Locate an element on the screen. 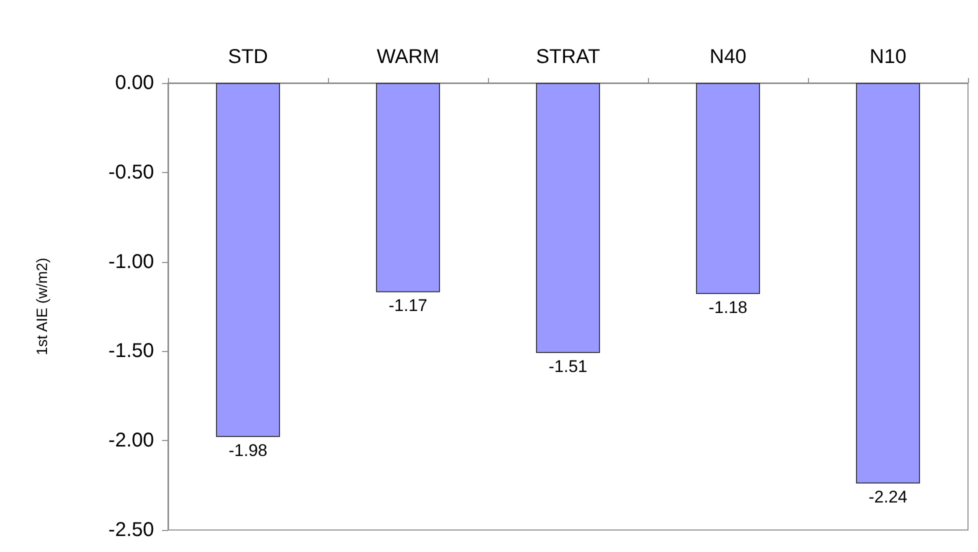 This screenshot has height=552, width=978. y-axis-title: 1st AIE (w/m2) is located at coordinates (42, 307).